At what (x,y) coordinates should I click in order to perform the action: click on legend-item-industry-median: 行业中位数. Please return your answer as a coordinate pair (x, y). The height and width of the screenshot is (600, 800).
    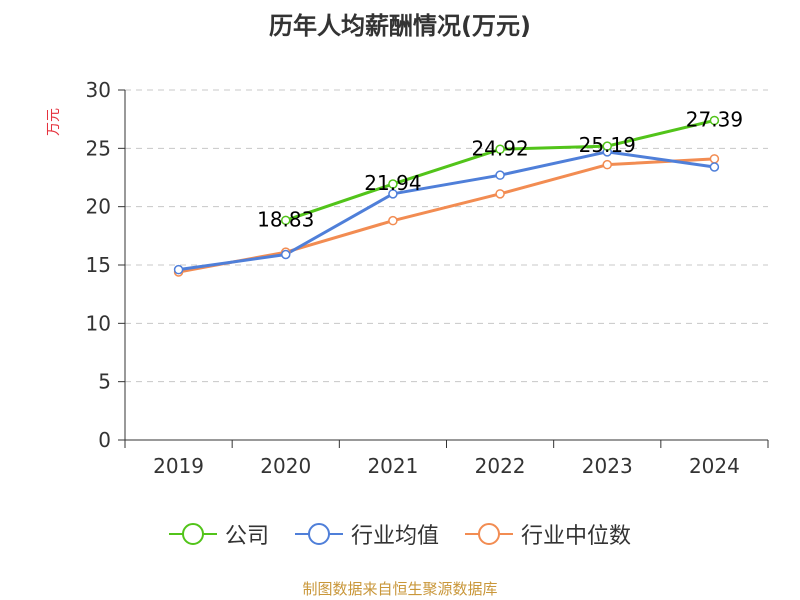
    Looking at the image, I should click on (548, 534).